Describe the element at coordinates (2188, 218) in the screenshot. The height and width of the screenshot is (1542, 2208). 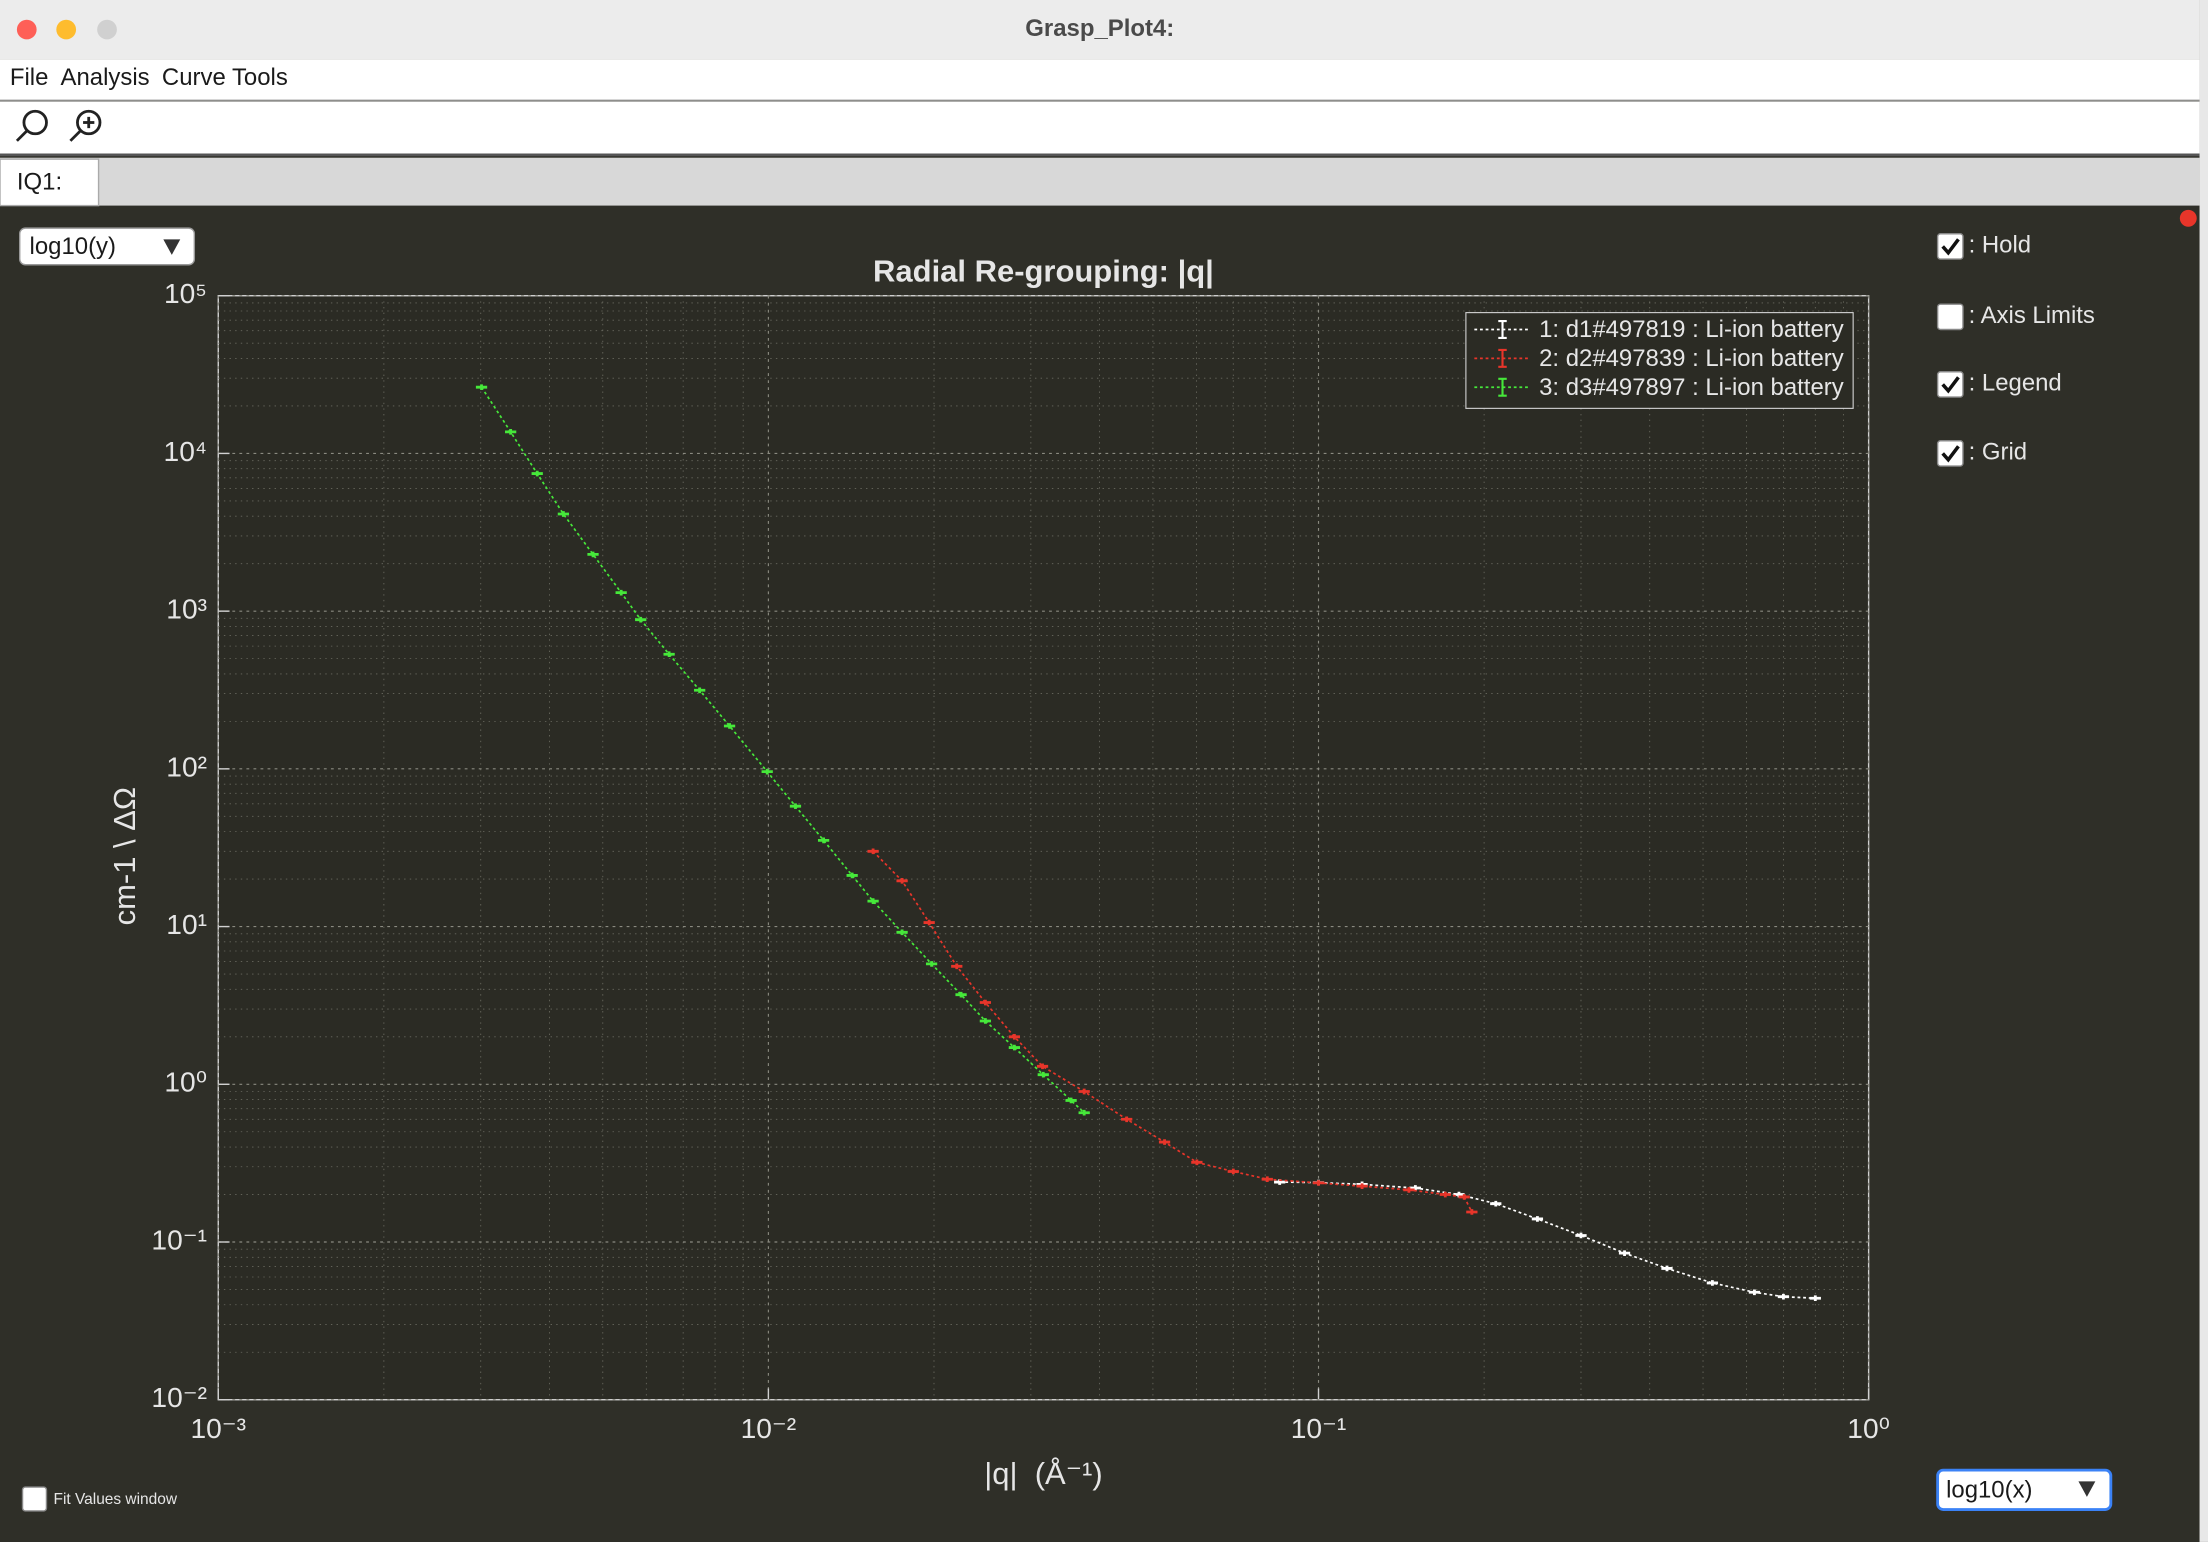
I see `status-dot` at that location.